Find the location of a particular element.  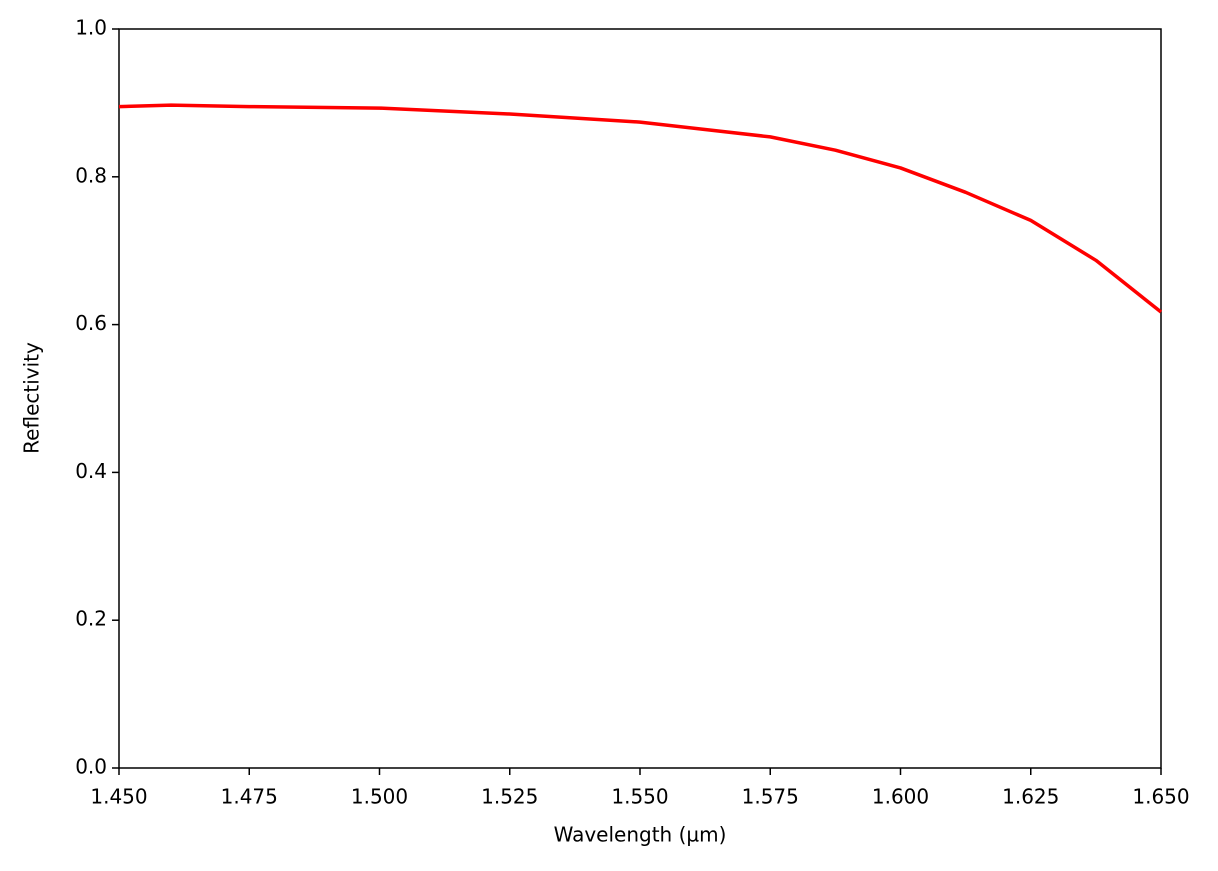

y-tick-label: 0.6 is located at coordinates (91, 323).